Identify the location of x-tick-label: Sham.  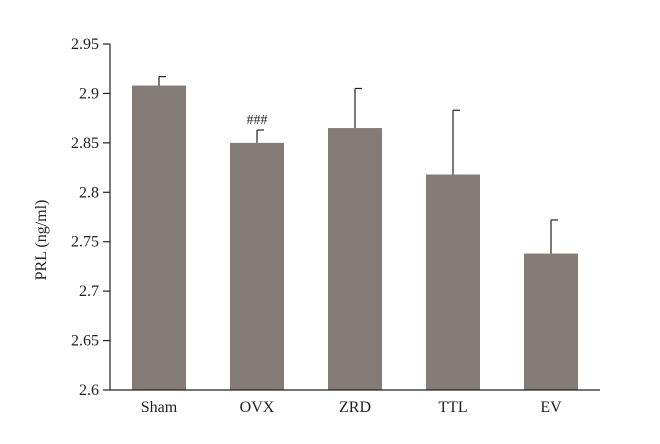
(159, 407).